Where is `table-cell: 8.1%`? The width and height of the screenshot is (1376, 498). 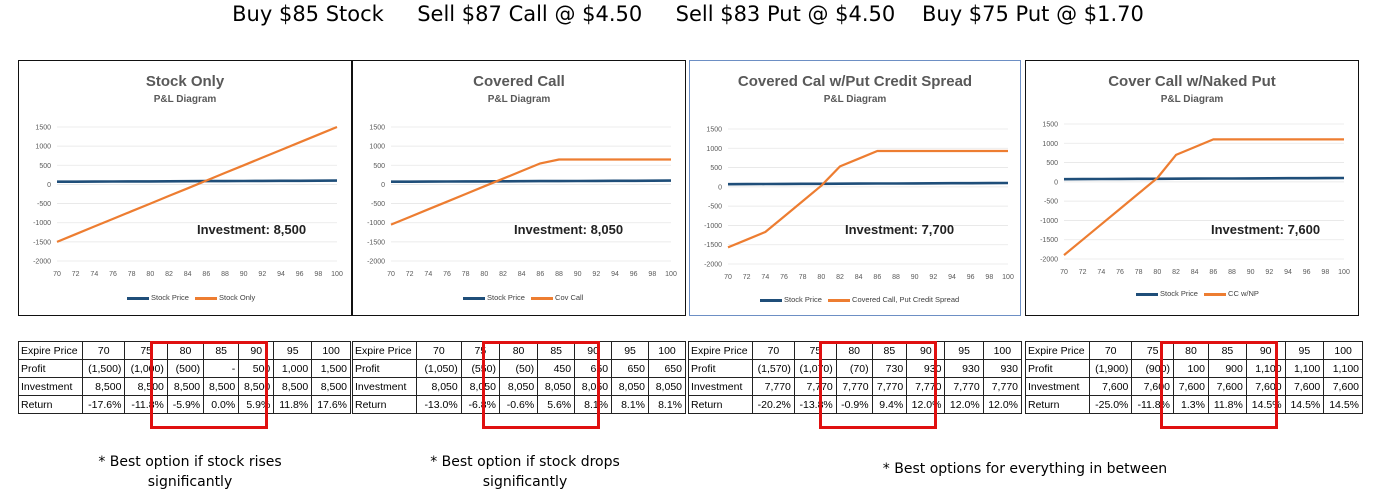
table-cell: 8.1% is located at coordinates (630, 404).